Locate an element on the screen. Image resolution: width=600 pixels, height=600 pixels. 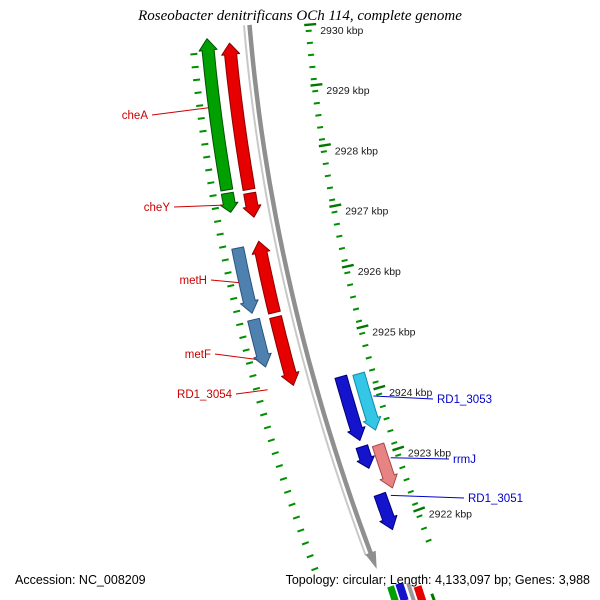
ruler-tick-label: 2925 kbp is located at coordinates (393, 332).